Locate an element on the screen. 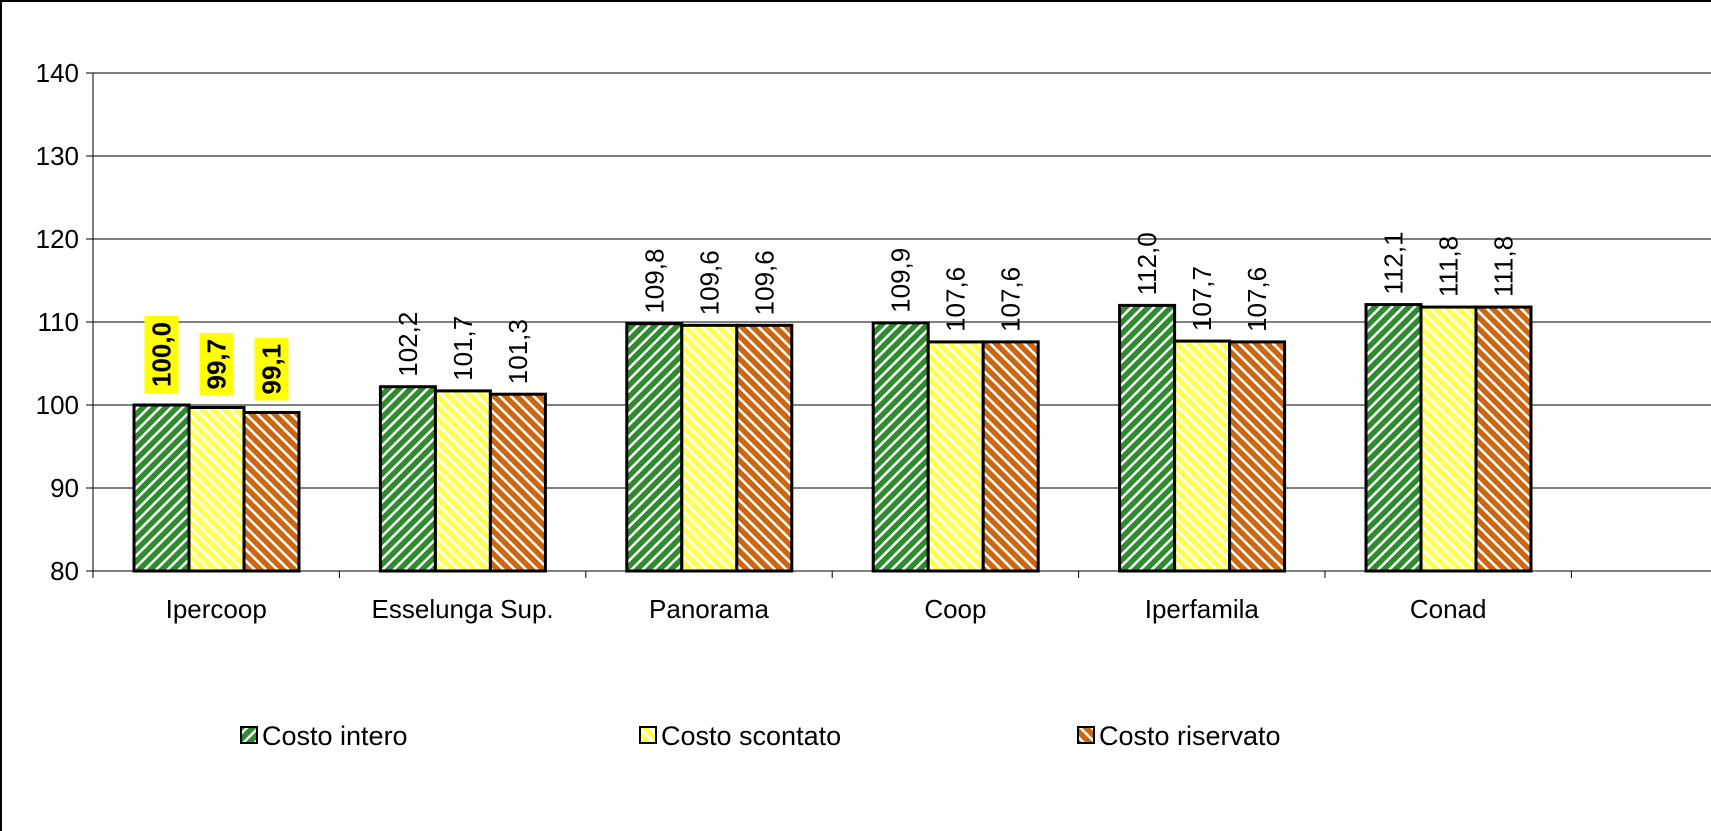  x-tick-label: Iperfamila is located at coordinates (1202, 609).